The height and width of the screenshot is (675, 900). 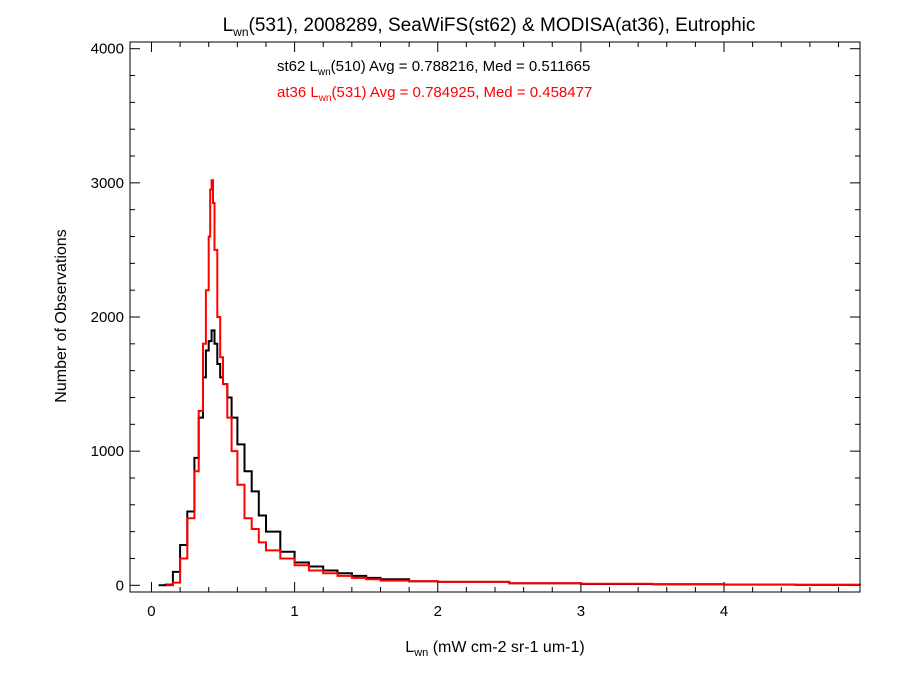 What do you see at coordinates (494, 649) in the screenshot?
I see `x-axis-label: Lwn (mW cm-2 sr-1 um-1)` at bounding box center [494, 649].